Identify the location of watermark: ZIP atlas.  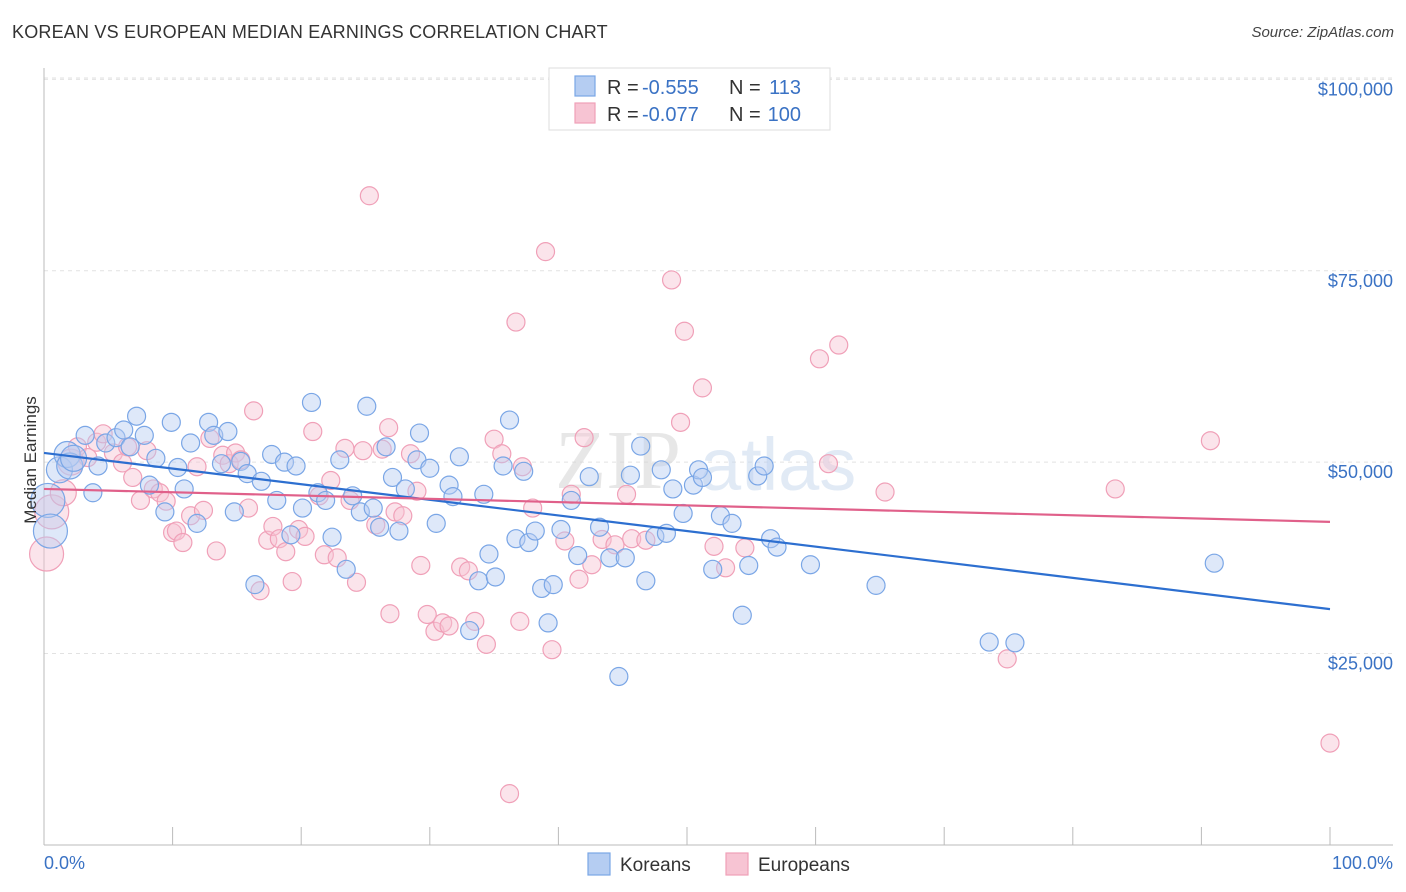
(705, 460).